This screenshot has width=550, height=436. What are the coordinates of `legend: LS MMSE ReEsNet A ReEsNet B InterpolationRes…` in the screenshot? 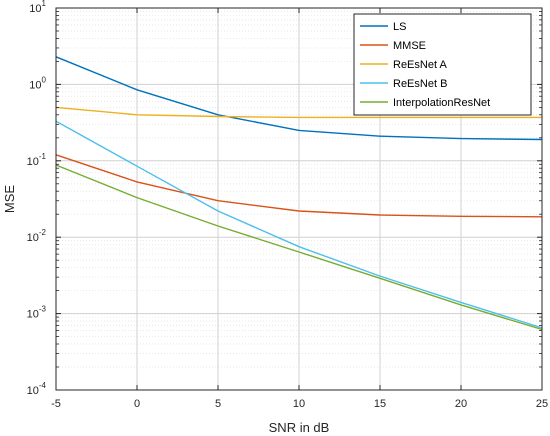 It's located at (442, 64).